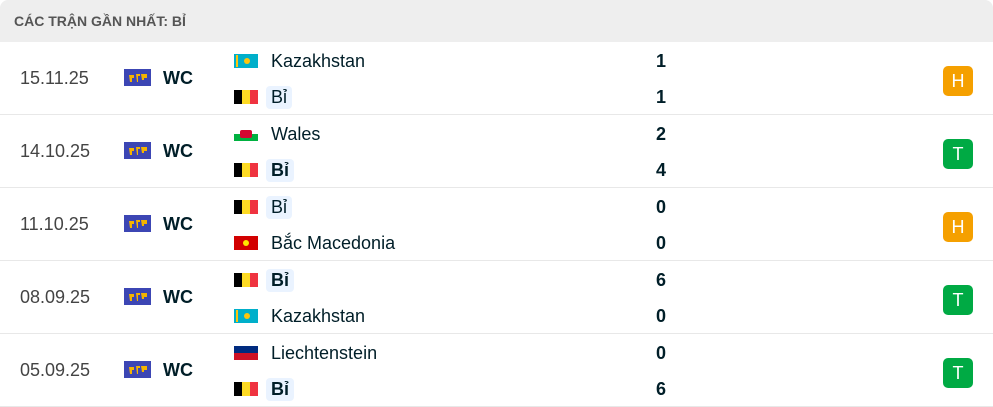  What do you see at coordinates (55, 297) in the screenshot?
I see `match-date: 08.09.25` at bounding box center [55, 297].